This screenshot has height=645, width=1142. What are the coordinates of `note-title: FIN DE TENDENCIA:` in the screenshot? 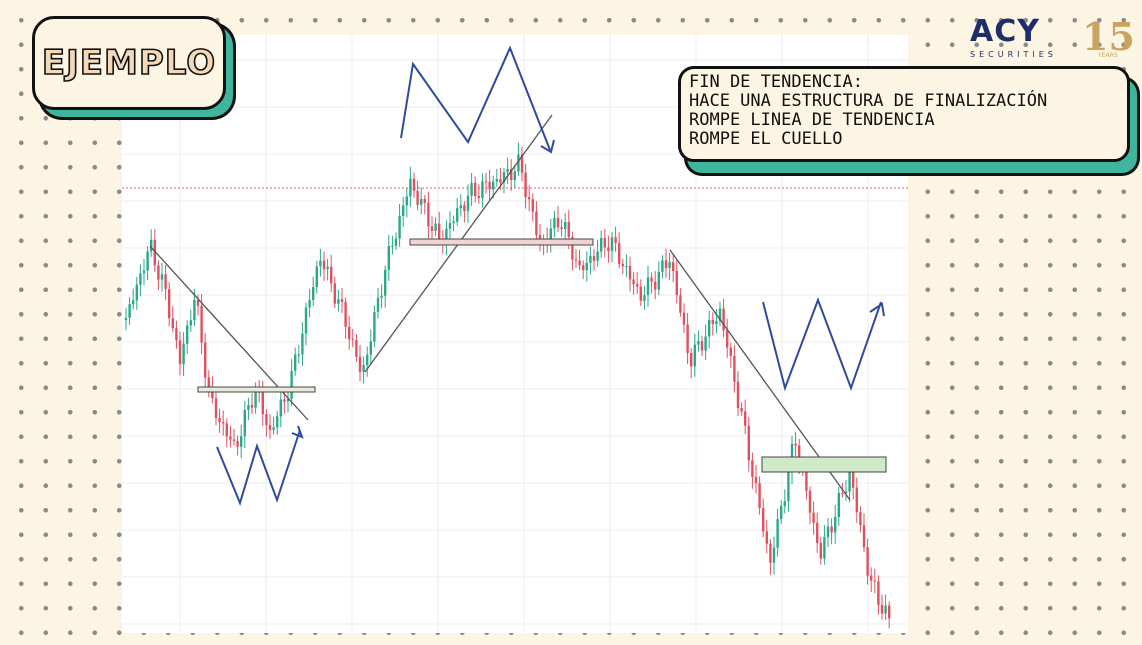 It's located at (776, 82).